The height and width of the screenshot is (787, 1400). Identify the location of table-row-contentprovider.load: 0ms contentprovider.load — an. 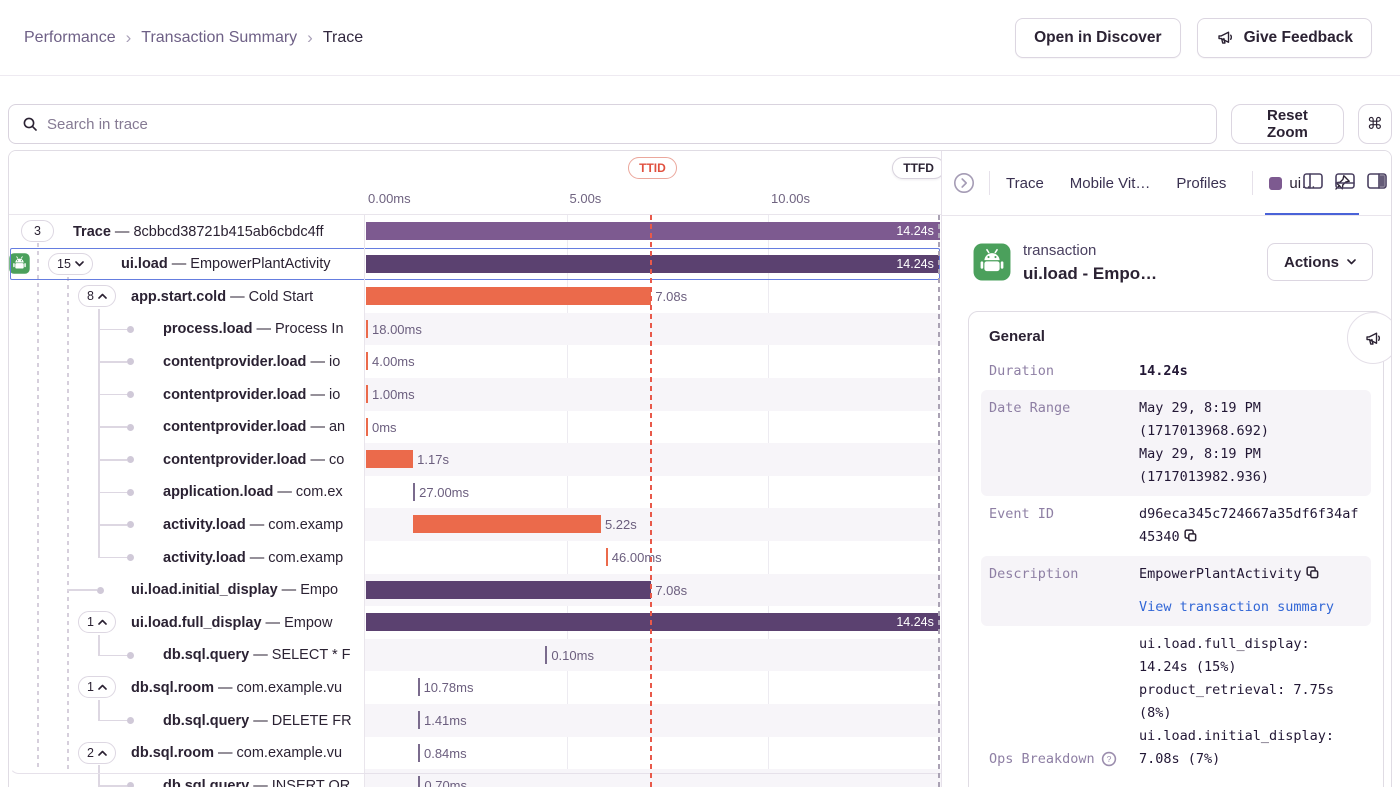
(475, 427).